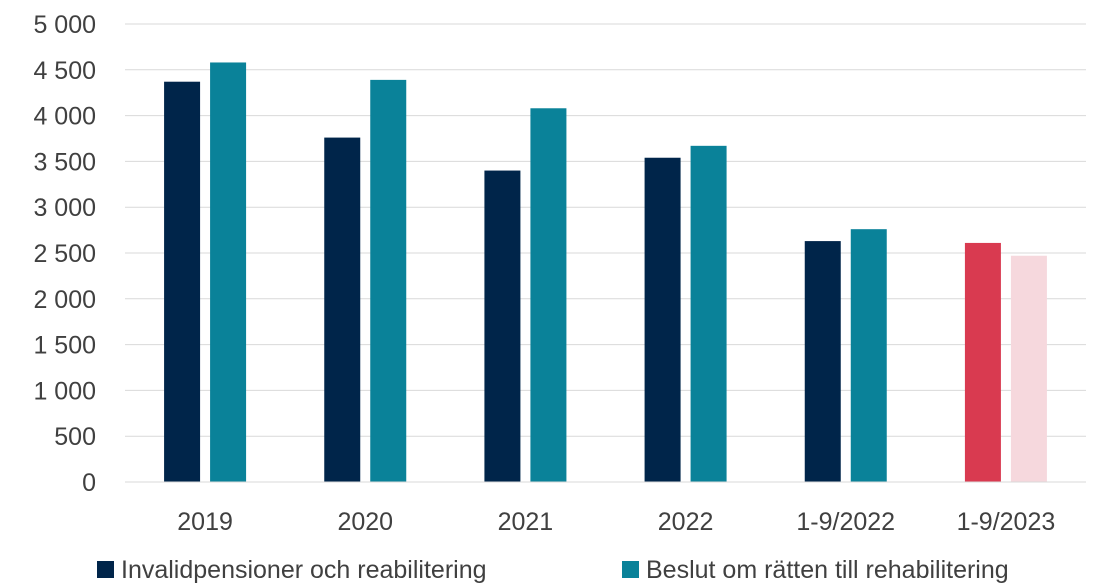  I want to click on legend-label: Beslut om rätten till rehabilitering, so click(827, 570).